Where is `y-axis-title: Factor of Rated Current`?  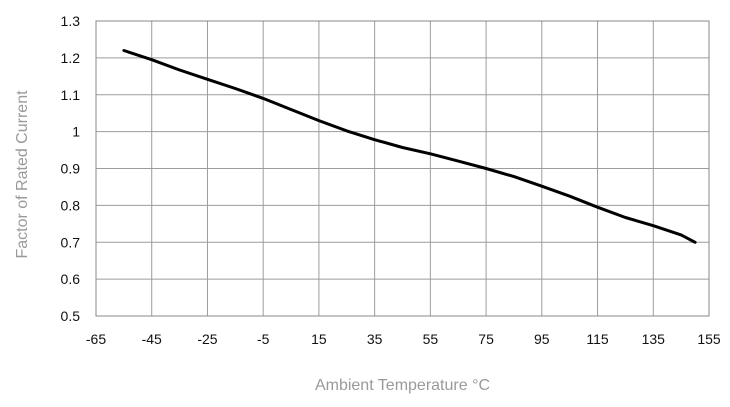
y-axis-title: Factor of Rated Current is located at coordinates (22, 174).